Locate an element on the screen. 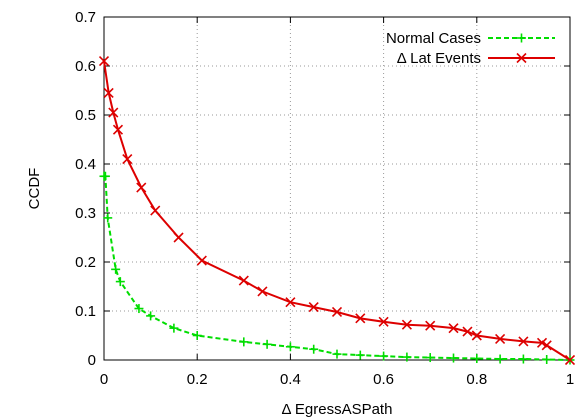 The image size is (575, 419). x-axis-title: Δ EgressASPath is located at coordinates (337, 409).